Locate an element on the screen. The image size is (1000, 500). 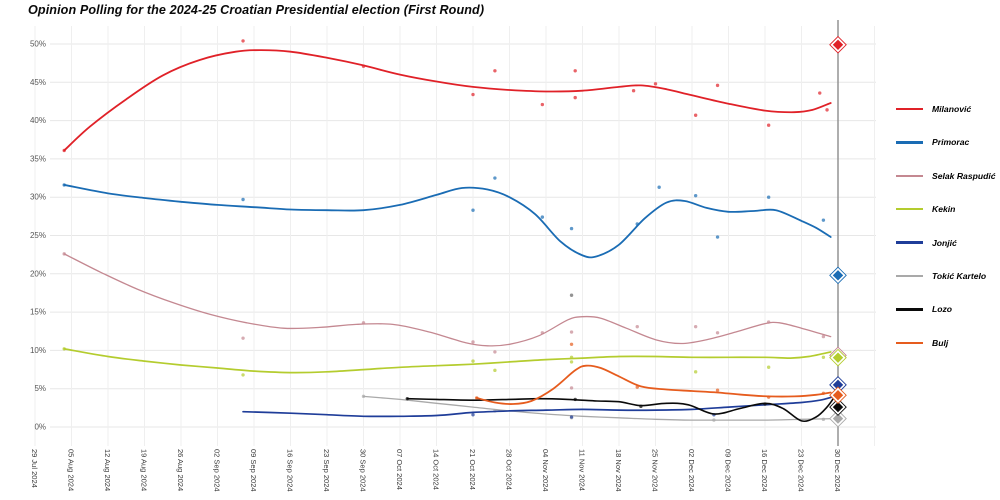
legend-label-bulj: Bulj is located at coordinates (940, 342).